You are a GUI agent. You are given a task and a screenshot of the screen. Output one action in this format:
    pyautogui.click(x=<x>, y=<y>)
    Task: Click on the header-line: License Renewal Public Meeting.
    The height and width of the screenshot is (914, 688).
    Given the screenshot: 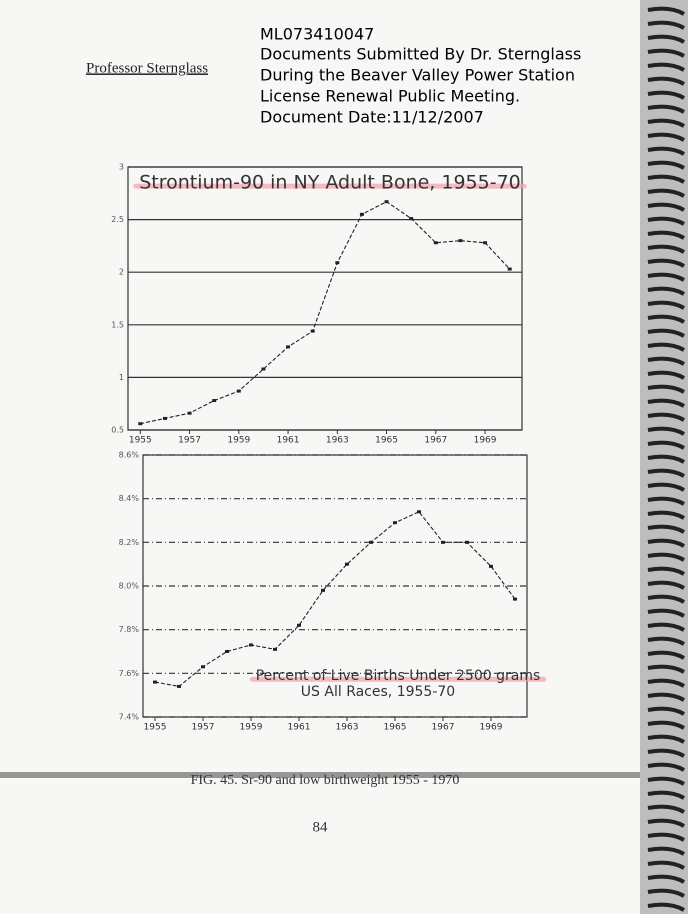 What is the action you would take?
    pyautogui.click(x=390, y=96)
    